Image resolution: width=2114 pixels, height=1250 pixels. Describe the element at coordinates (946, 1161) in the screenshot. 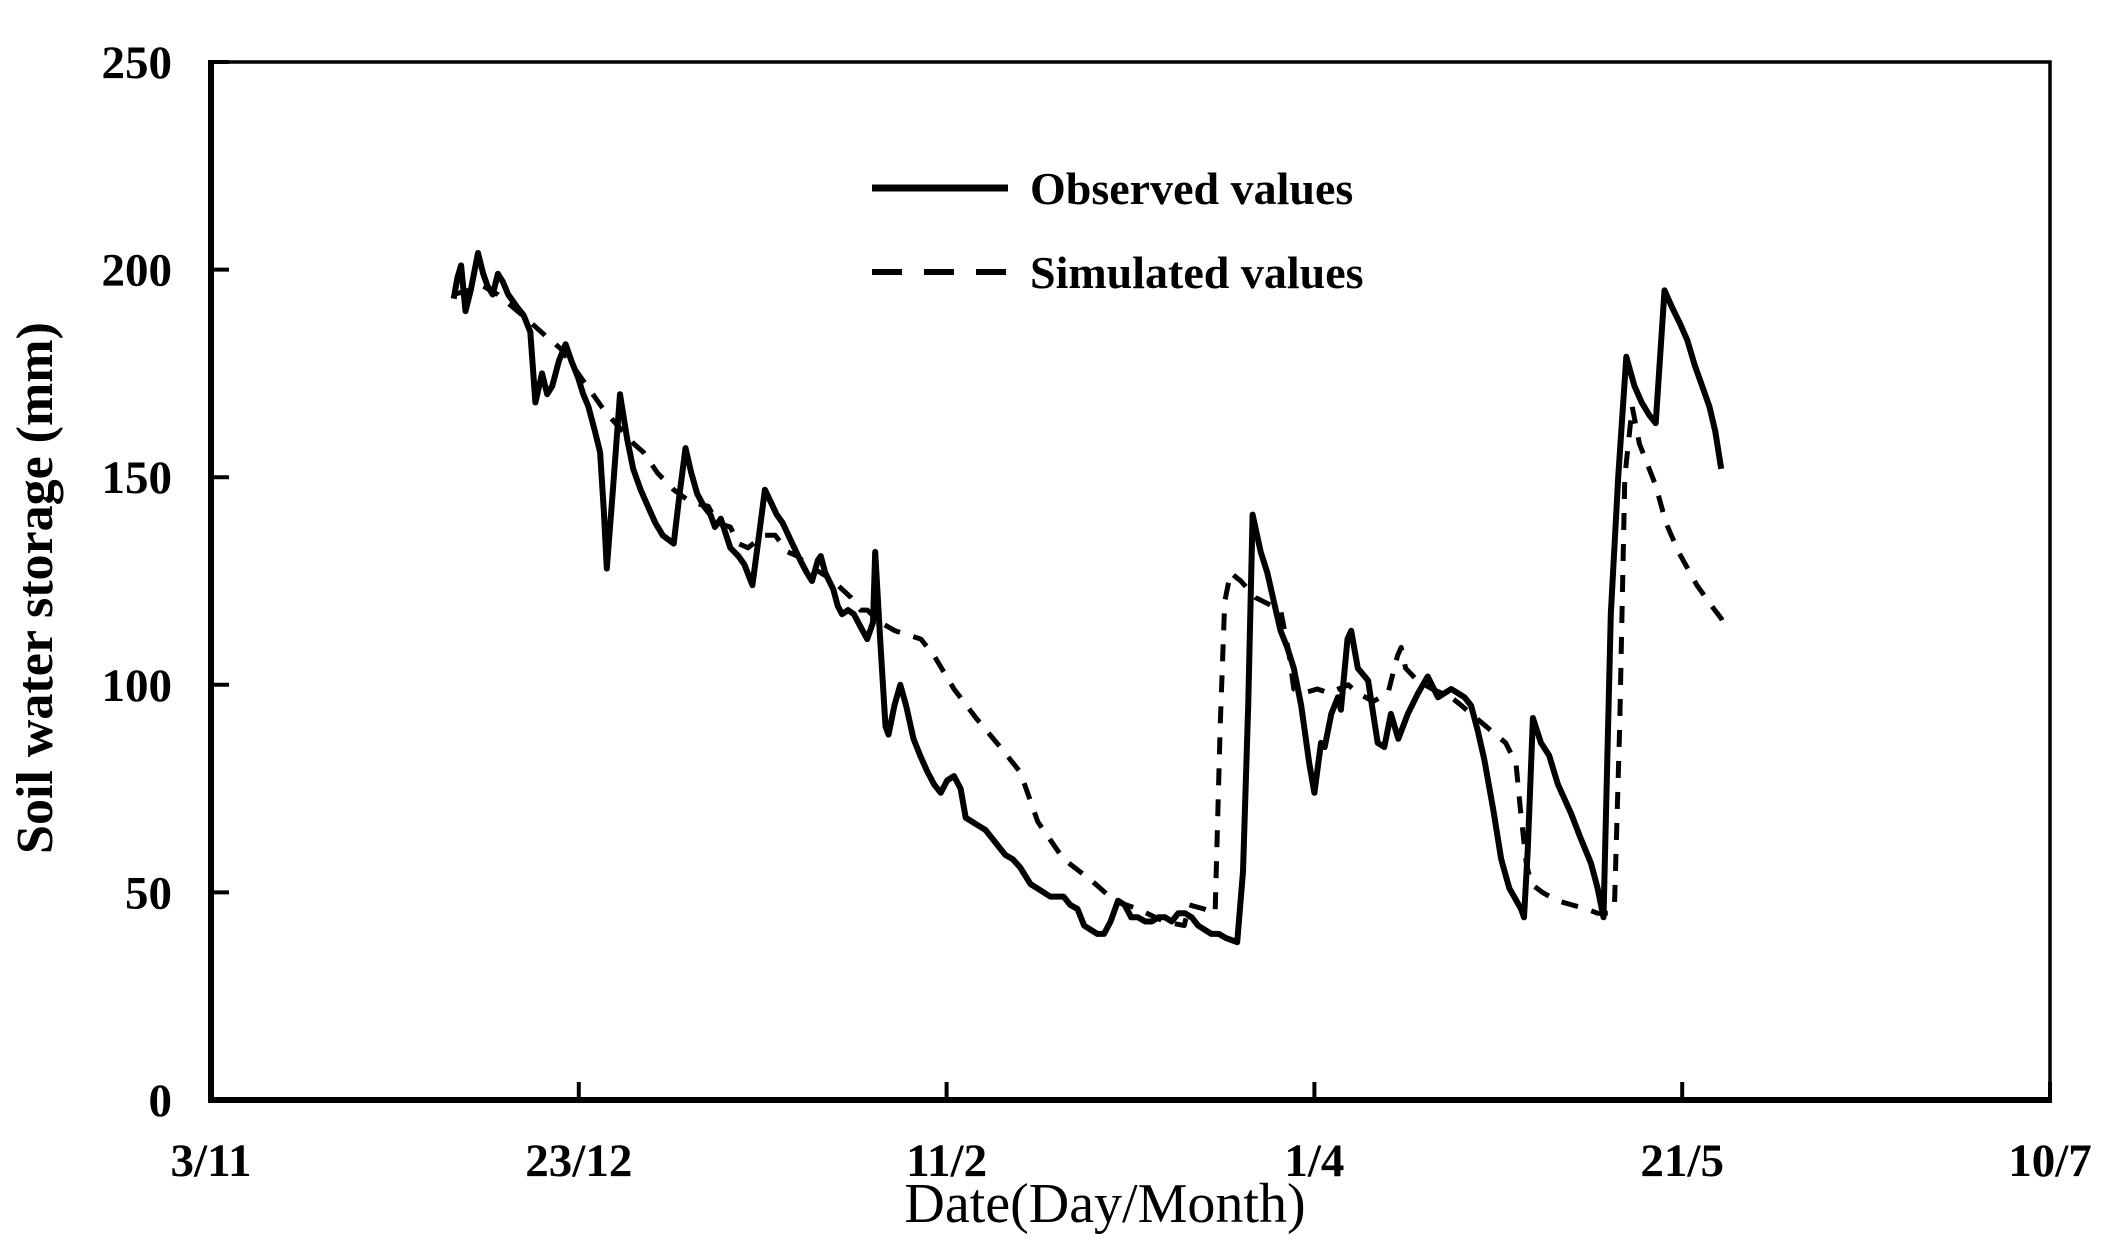

I see `x-tick-label: 11/2` at that location.